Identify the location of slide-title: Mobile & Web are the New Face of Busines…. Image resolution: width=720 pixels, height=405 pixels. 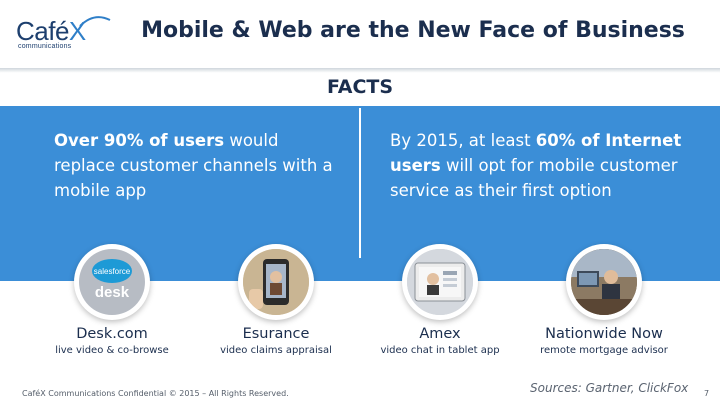
(413, 30).